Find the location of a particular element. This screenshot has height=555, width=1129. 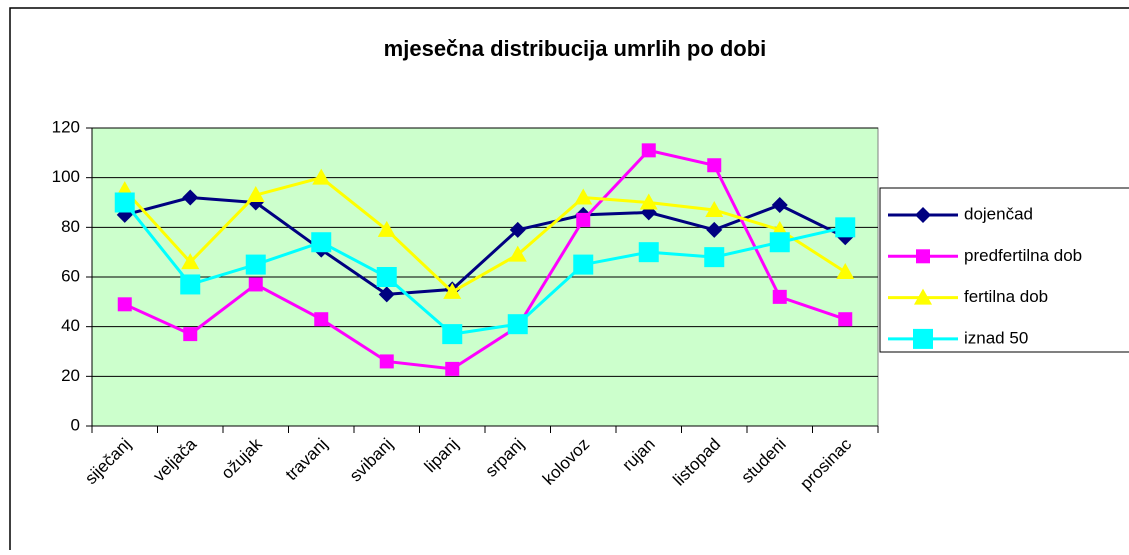

y-tick-label: 40 is located at coordinates (70, 325).